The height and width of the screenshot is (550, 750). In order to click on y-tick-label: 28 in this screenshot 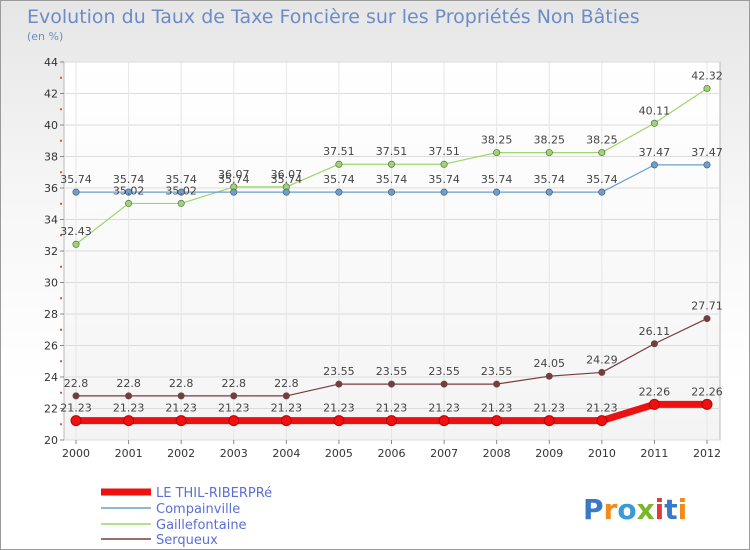, I will do `click(51, 314)`.